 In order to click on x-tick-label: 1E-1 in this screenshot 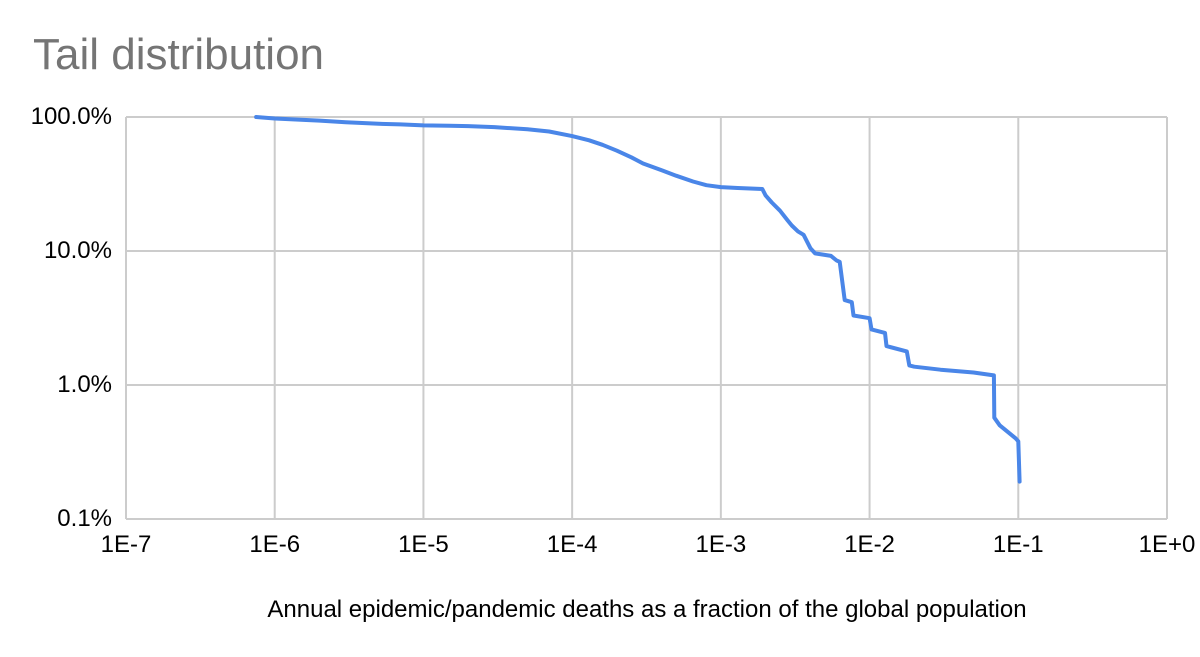, I will do `click(1018, 544)`.